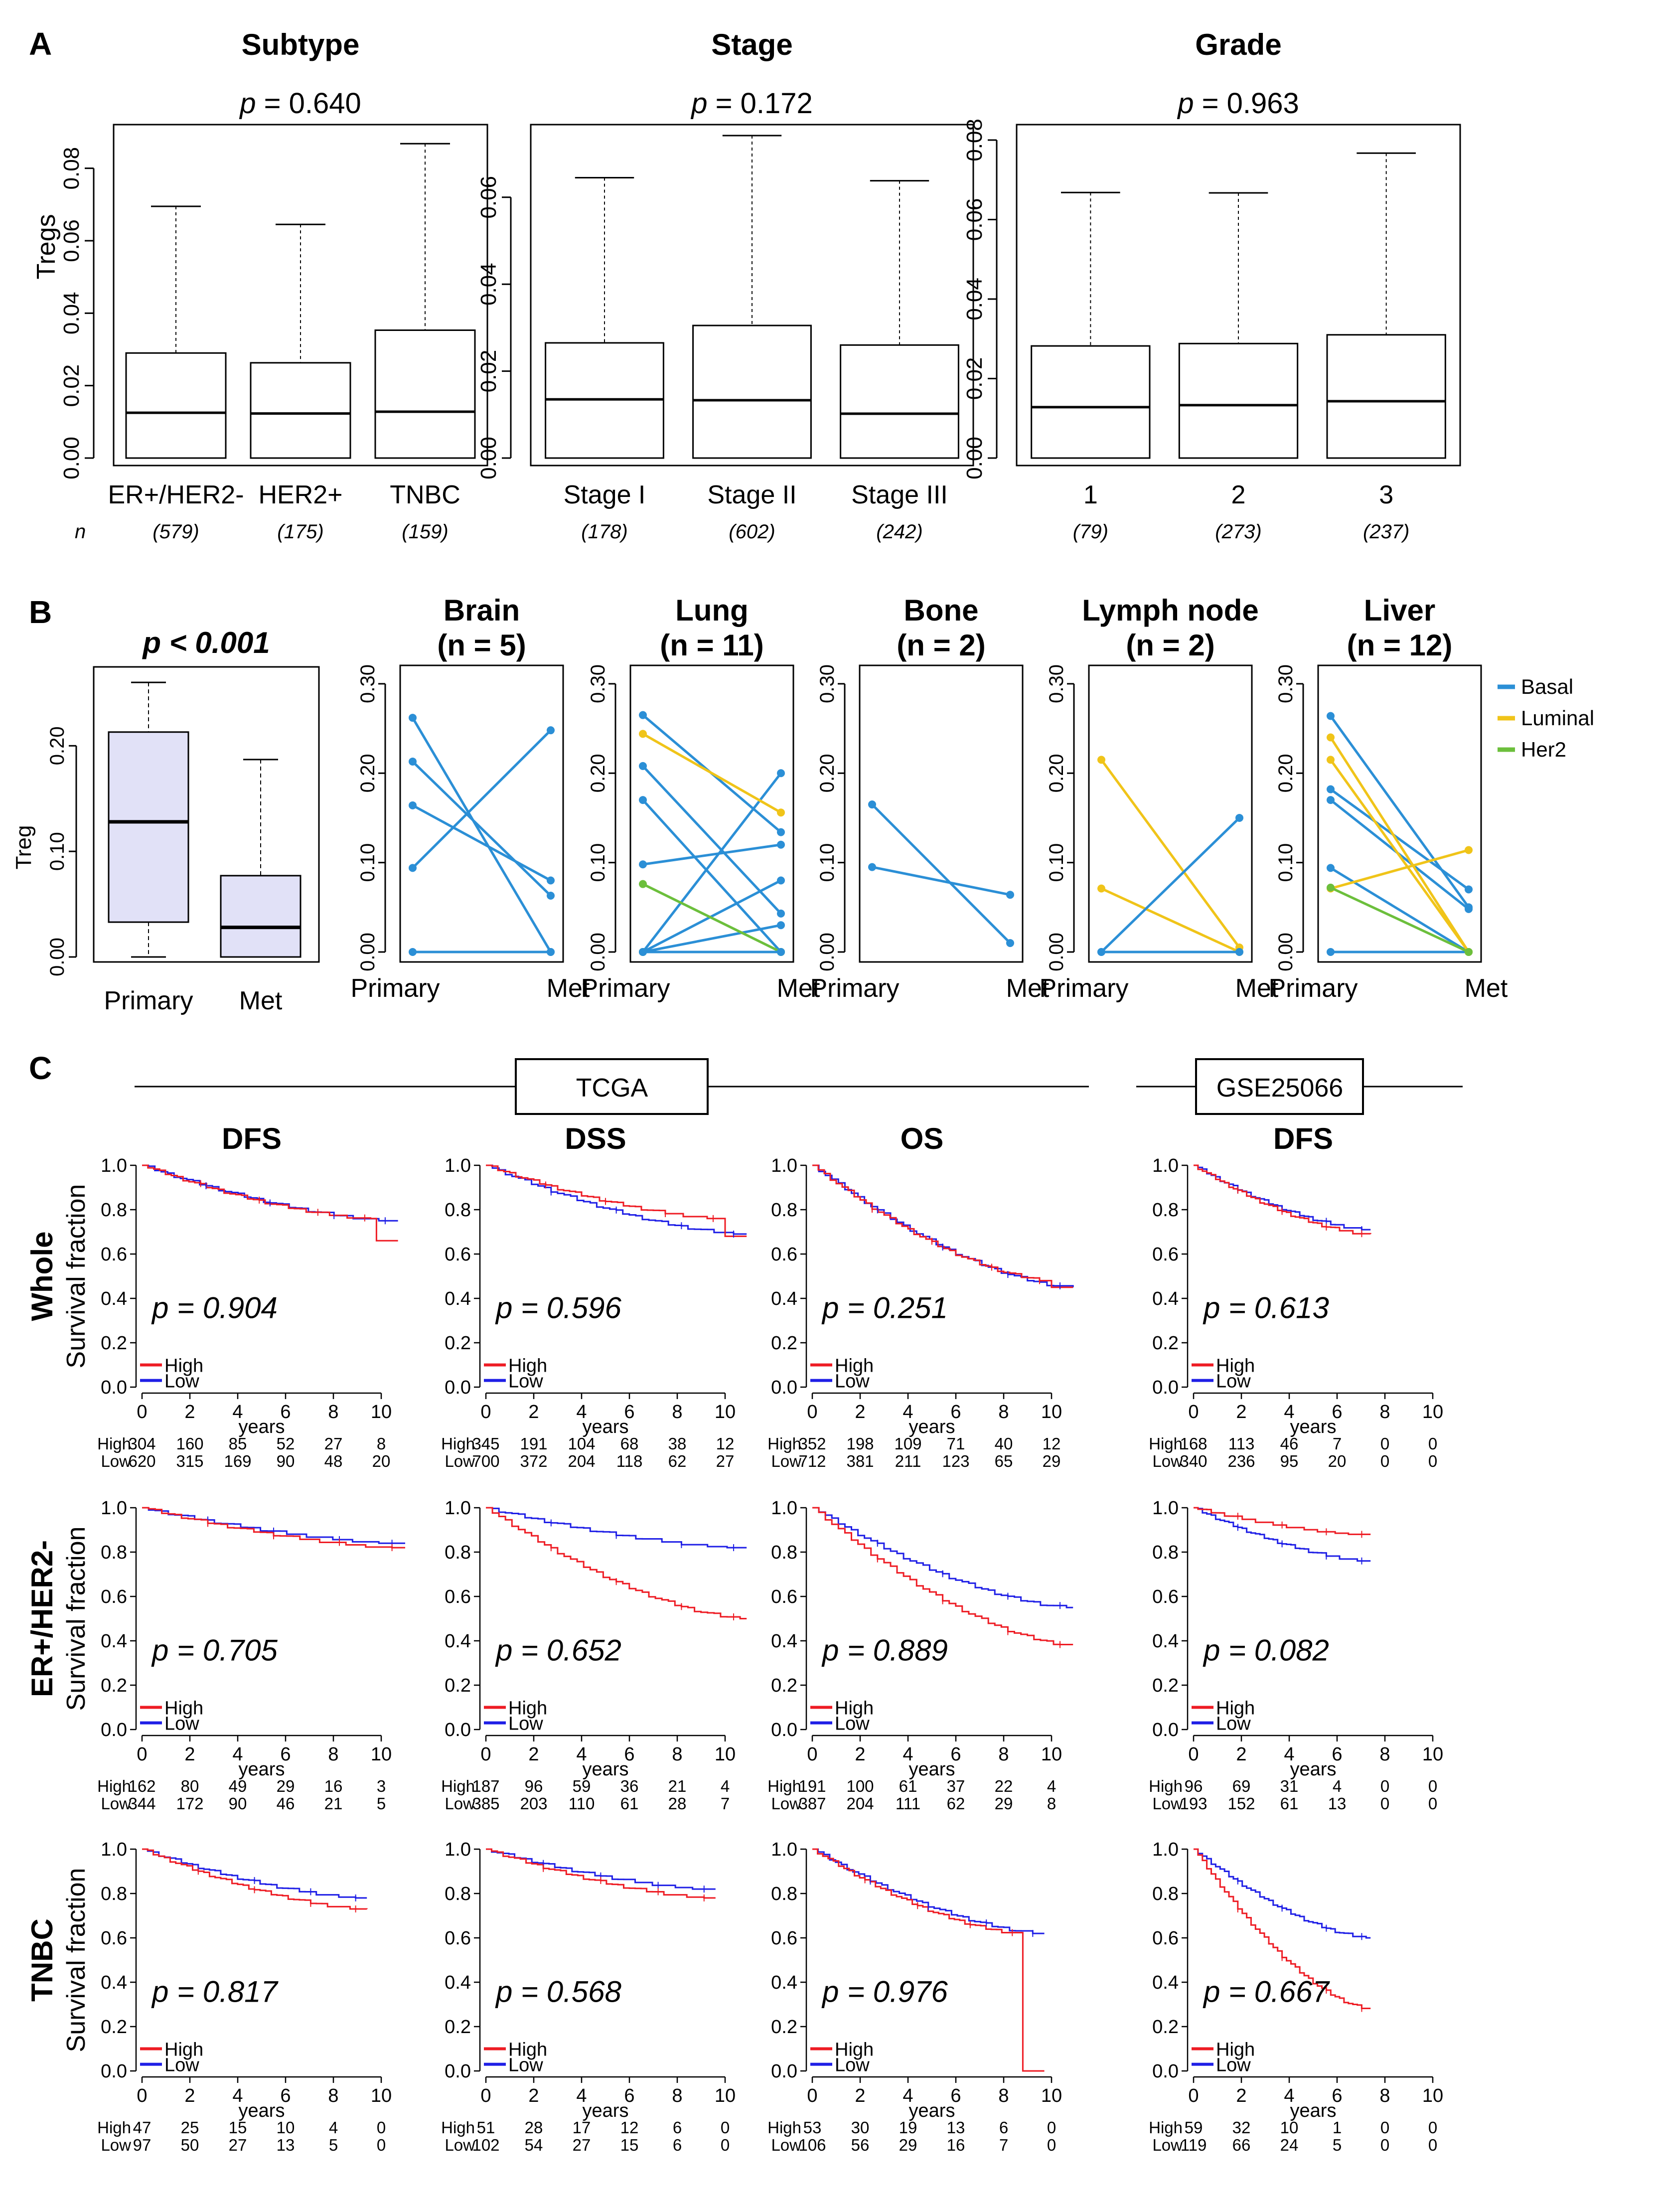 The width and height of the screenshot is (1661, 2212). What do you see at coordinates (333, 2145) in the screenshot?
I see `risk-low-count: 5` at bounding box center [333, 2145].